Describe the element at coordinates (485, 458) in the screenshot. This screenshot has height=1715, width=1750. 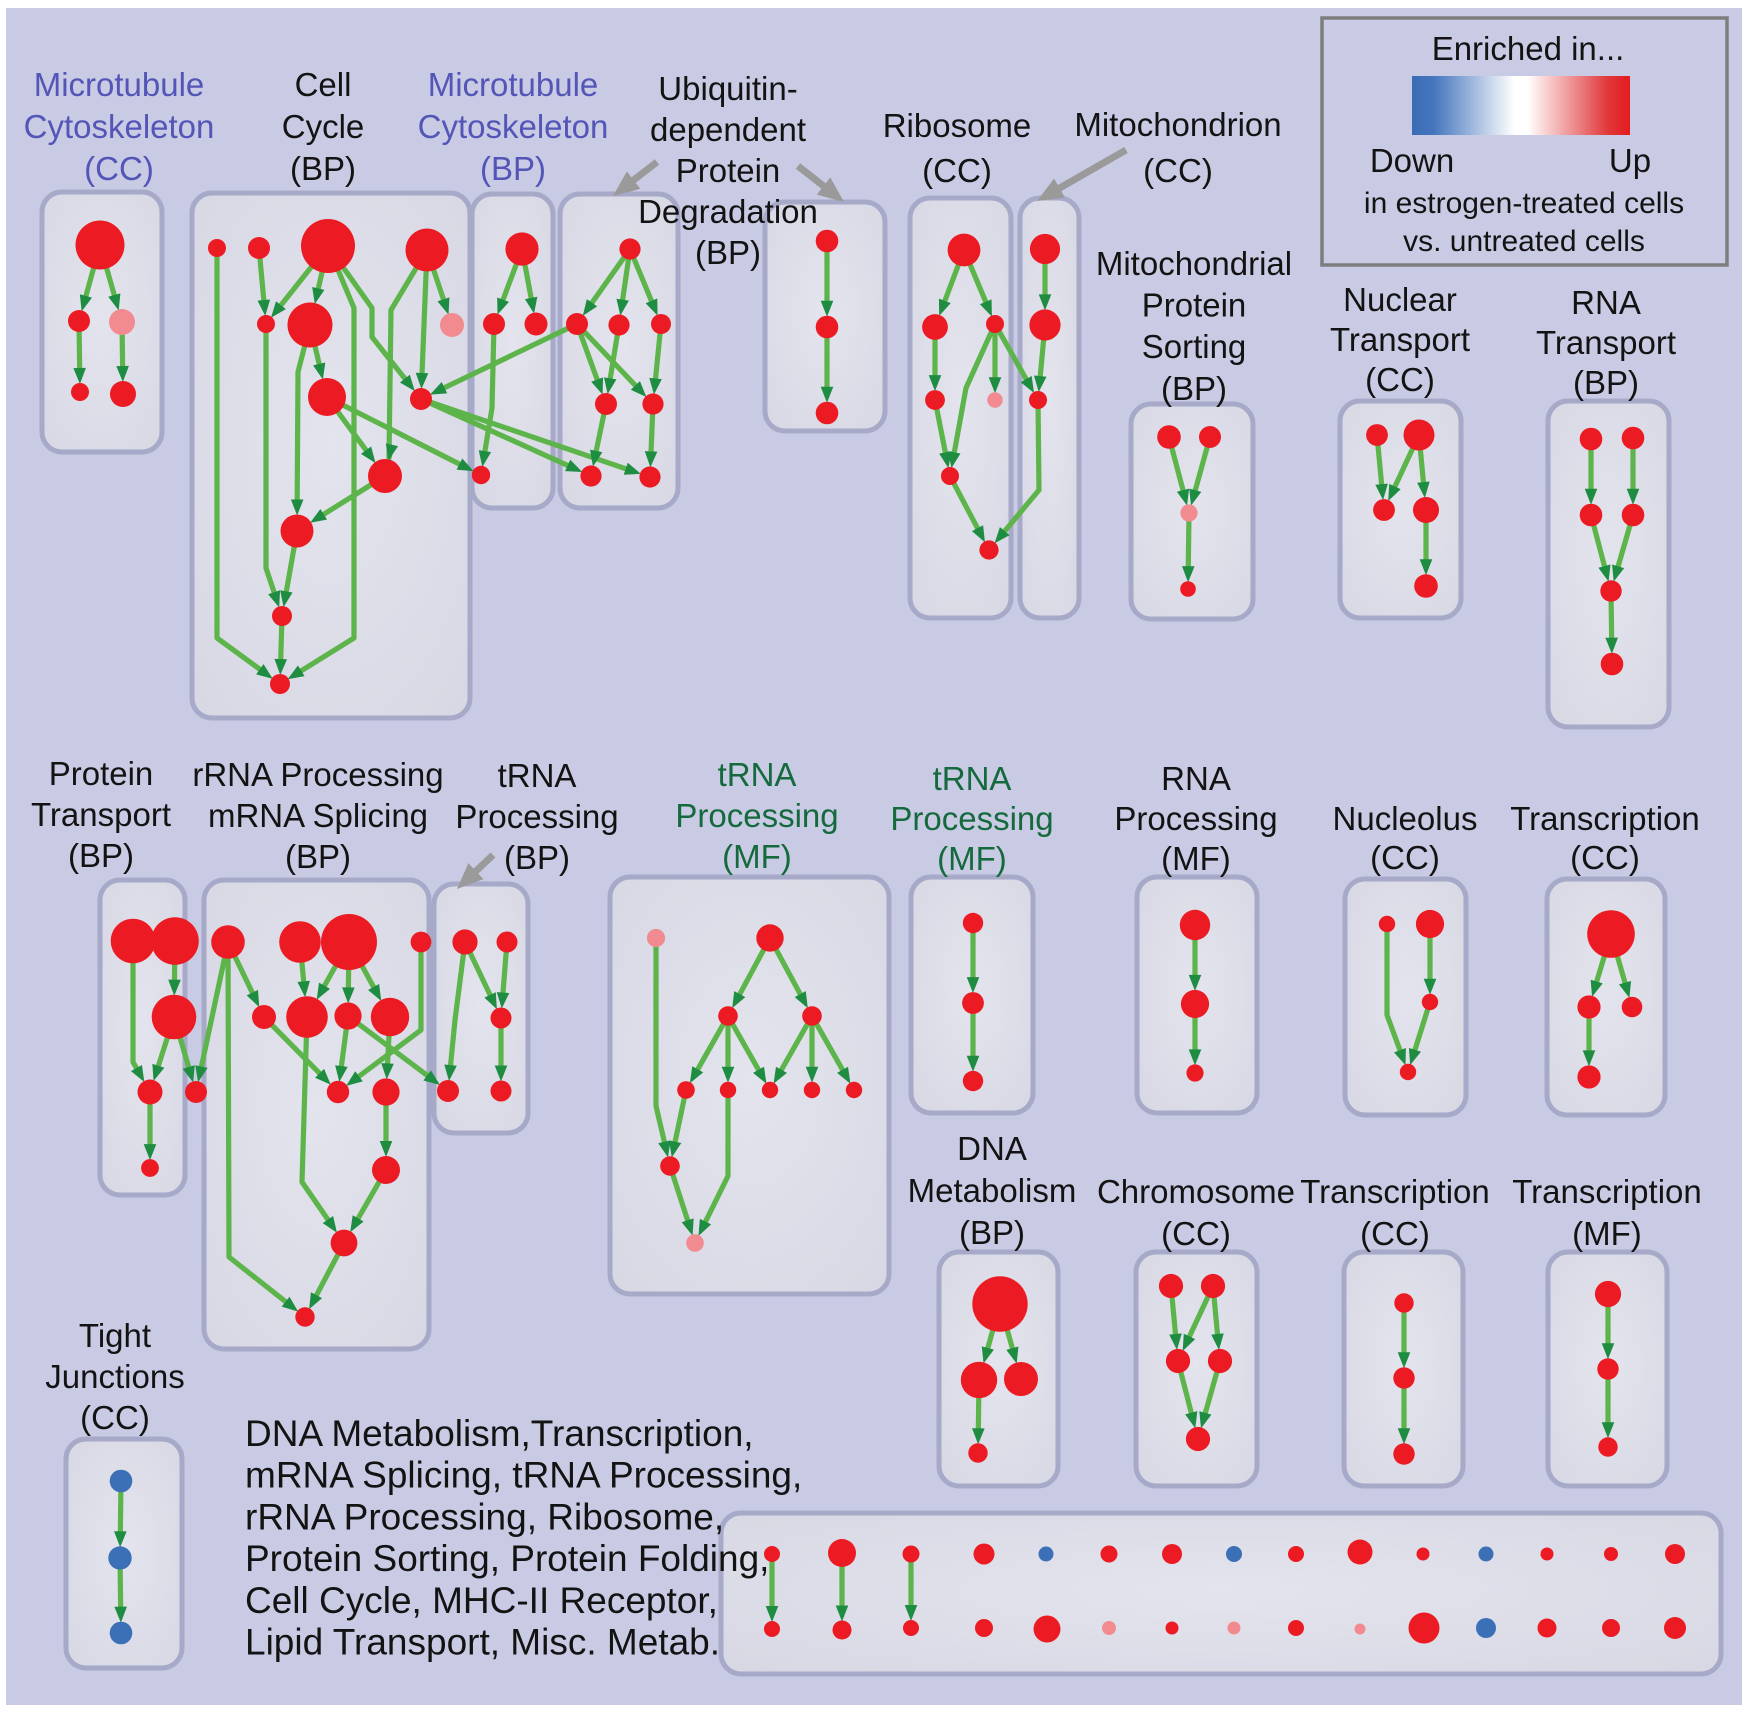
I see `edge-arrowhead-t2-t4` at that location.